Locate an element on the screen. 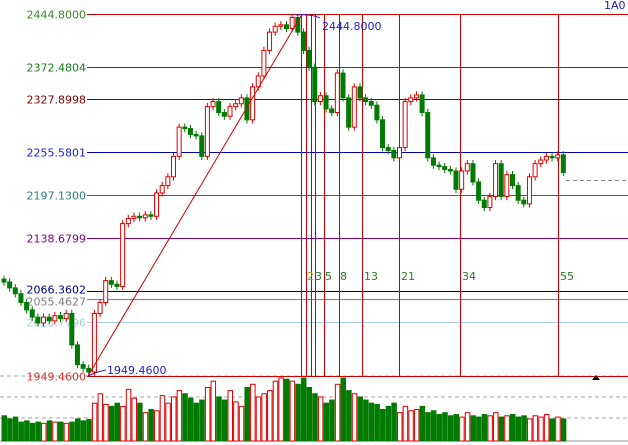 The width and height of the screenshot is (628, 445). low-pointer is located at coordinates (97, 373).